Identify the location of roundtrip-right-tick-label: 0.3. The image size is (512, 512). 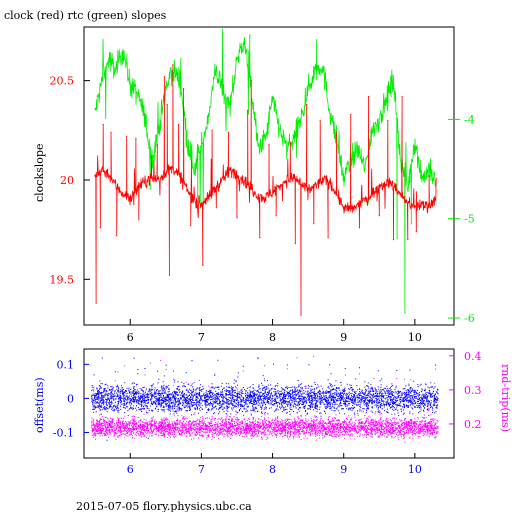
(473, 390).